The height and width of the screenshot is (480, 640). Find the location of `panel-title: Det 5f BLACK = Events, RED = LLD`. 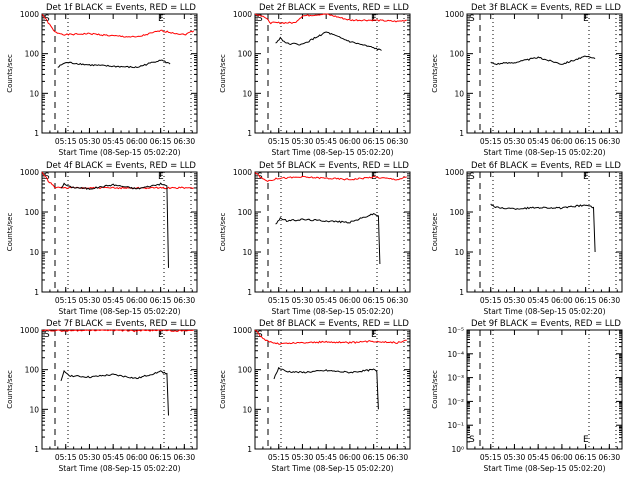

panel-title: Det 5f BLACK = Events, RED = LLD is located at coordinates (334, 166).